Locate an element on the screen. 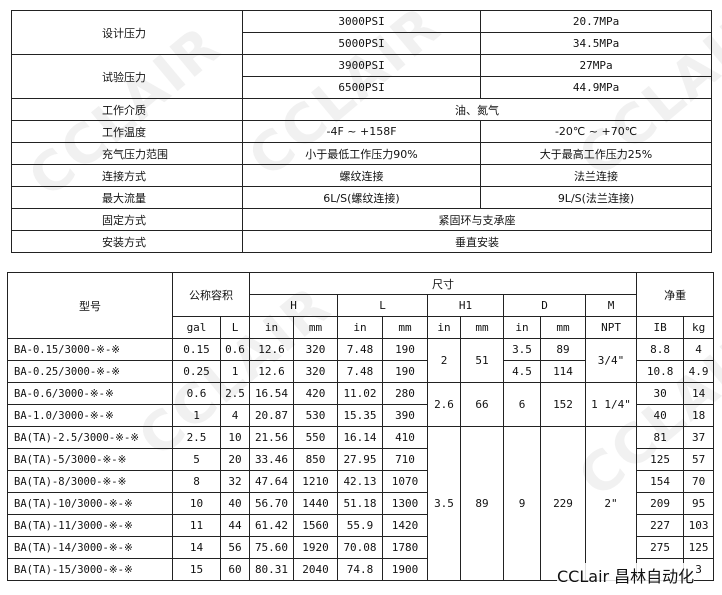  value-cell: 56 is located at coordinates (235, 547).